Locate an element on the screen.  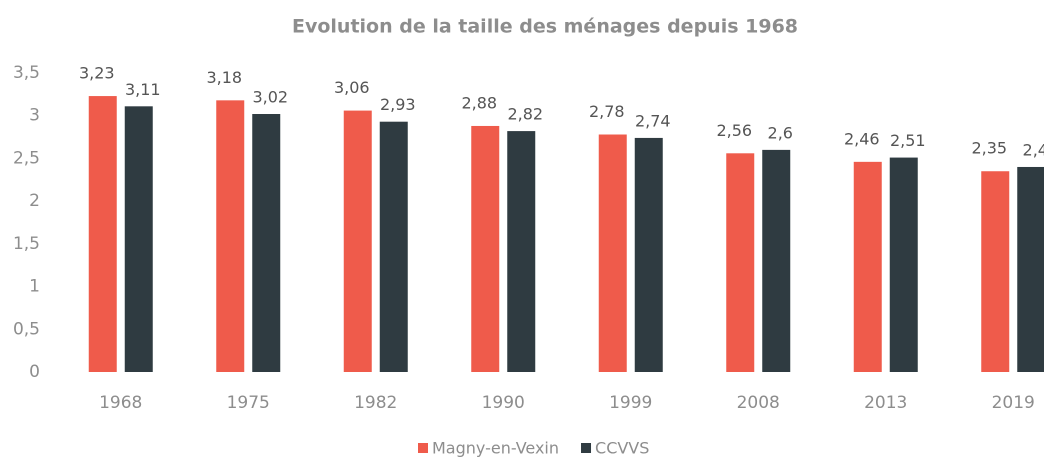
x-tick-label: 2013 is located at coordinates (885, 403).